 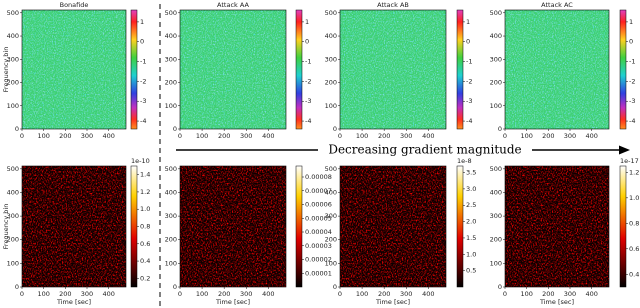 What do you see at coordinates (308, 101) in the screenshot?
I see `colorbar-tick-label: -3` at bounding box center [308, 101].